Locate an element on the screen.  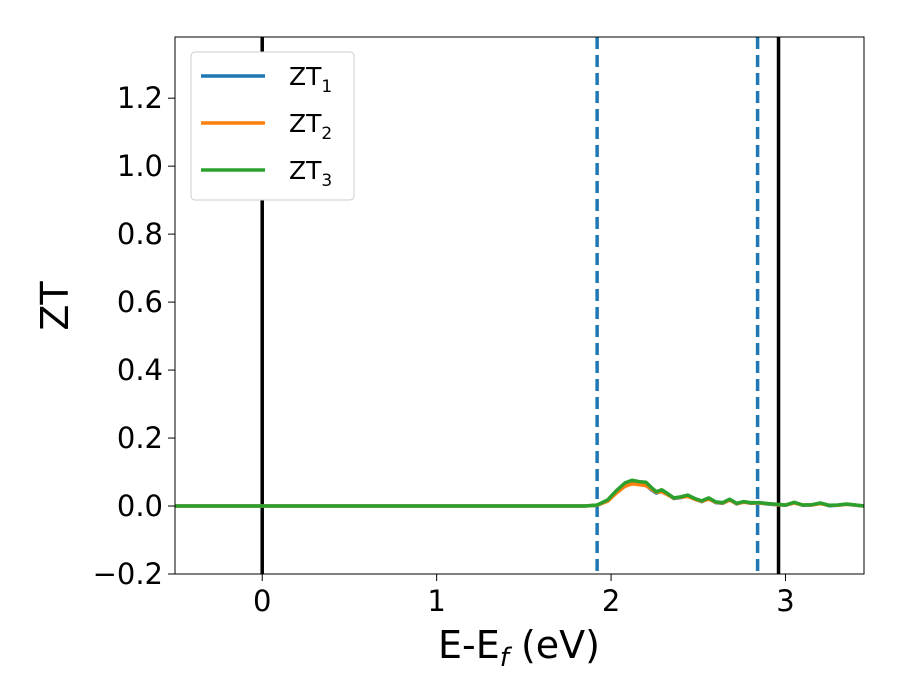
x-tick-label: 3 is located at coordinates (785, 601).